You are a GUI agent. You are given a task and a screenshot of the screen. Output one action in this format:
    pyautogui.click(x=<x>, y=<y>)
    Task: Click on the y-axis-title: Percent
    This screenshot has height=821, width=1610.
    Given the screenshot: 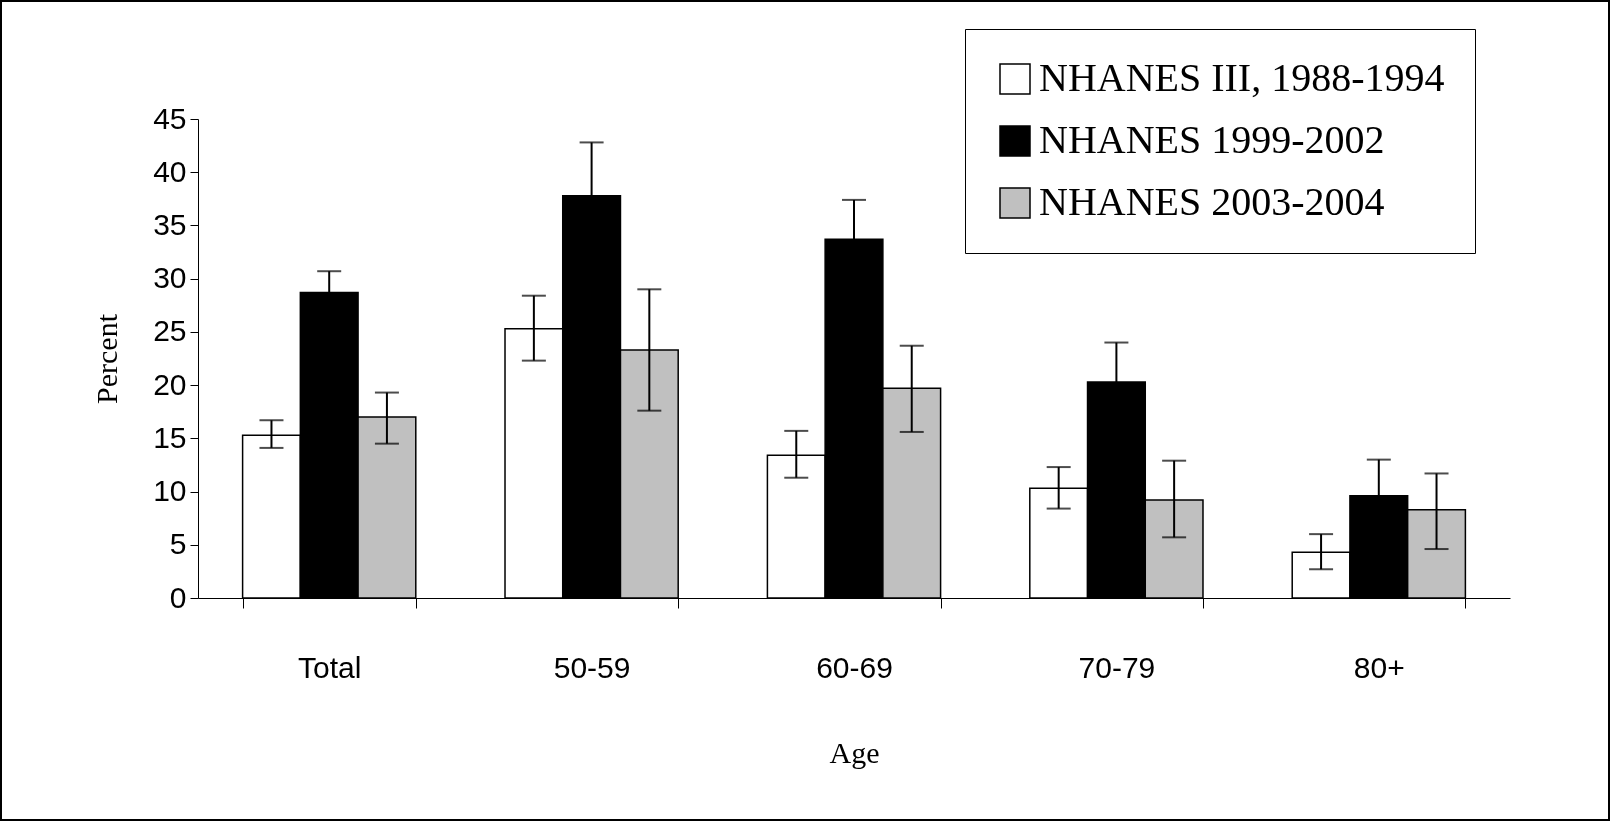 What is the action you would take?
    pyautogui.click(x=107, y=358)
    